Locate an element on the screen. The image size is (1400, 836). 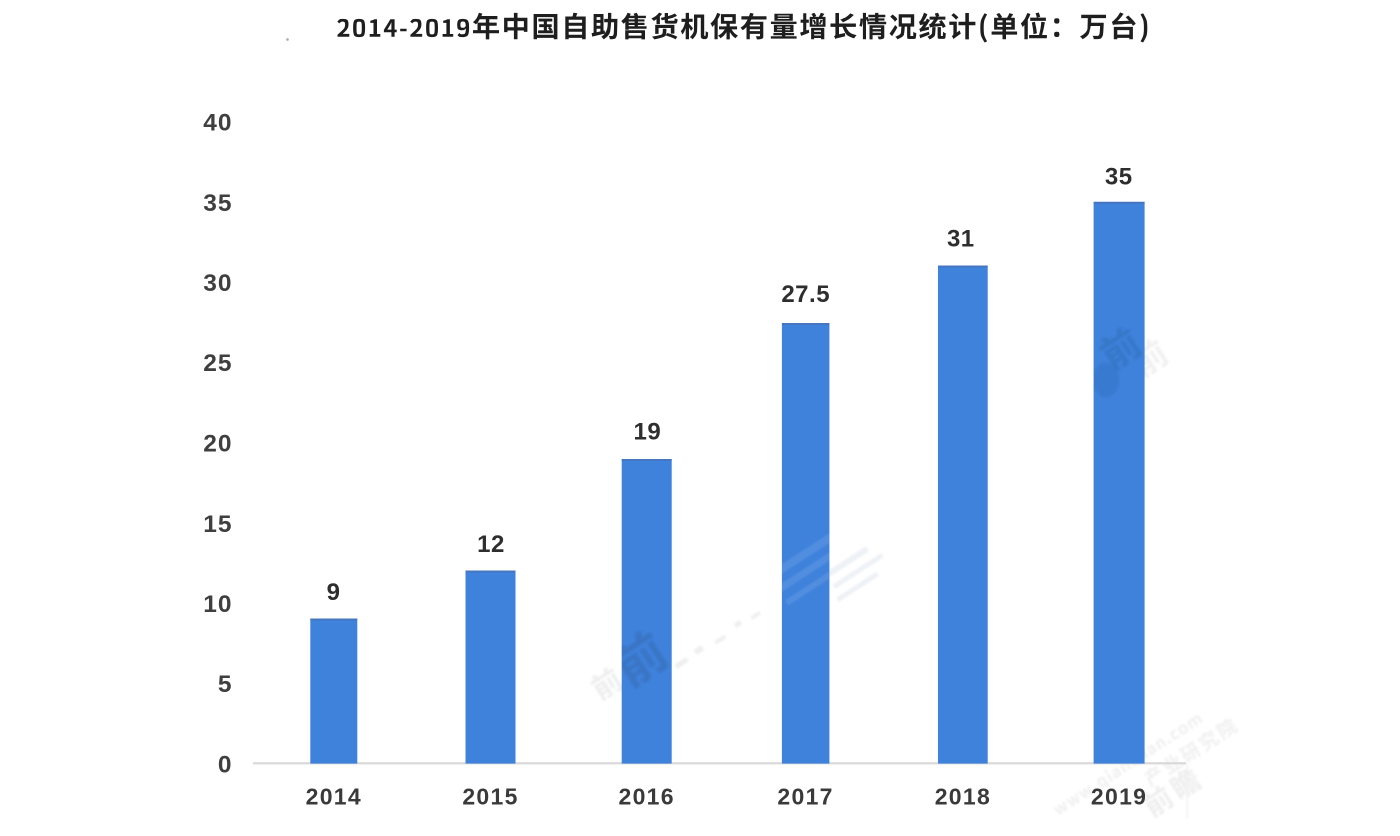
svg-text: 2018 is located at coordinates (963, 797).